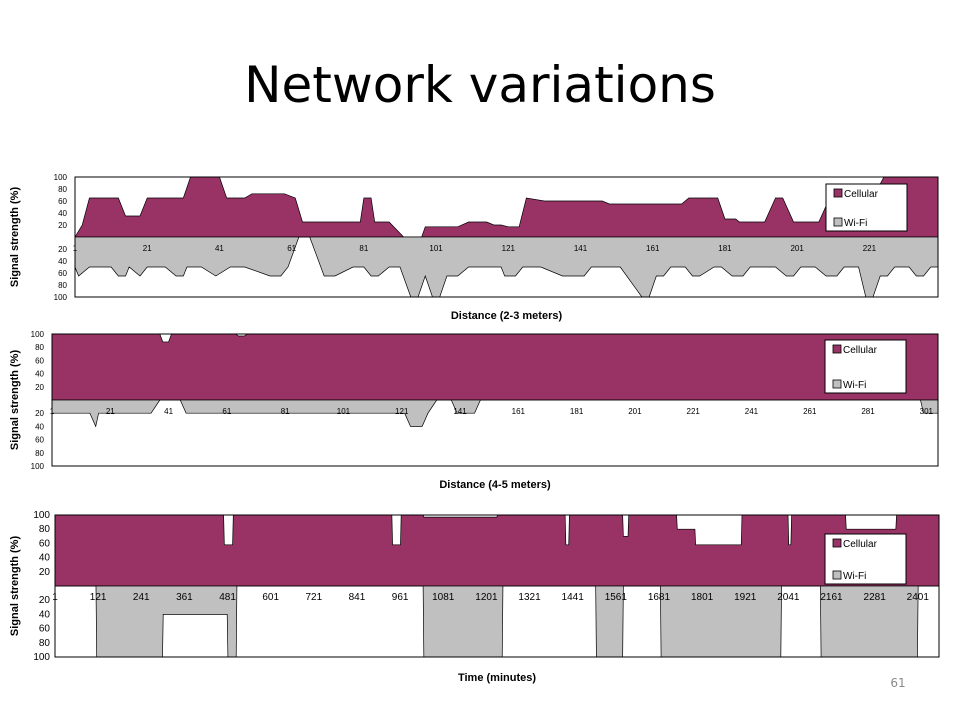  What do you see at coordinates (270, 597) in the screenshot?
I see `x-tick-label: 601` at bounding box center [270, 597].